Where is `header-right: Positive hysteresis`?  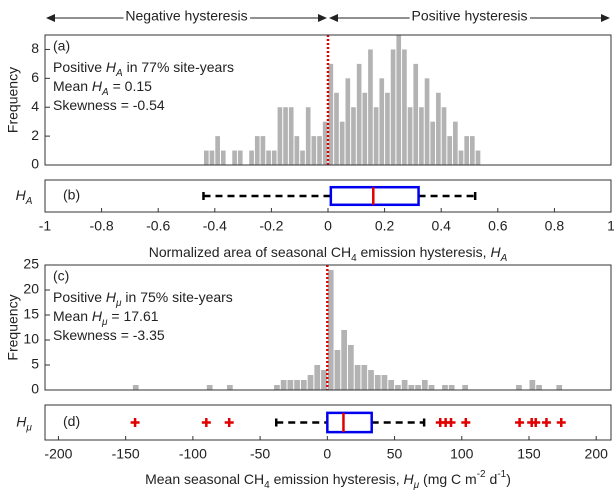 header-right: Positive hysteresis is located at coordinates (470, 16).